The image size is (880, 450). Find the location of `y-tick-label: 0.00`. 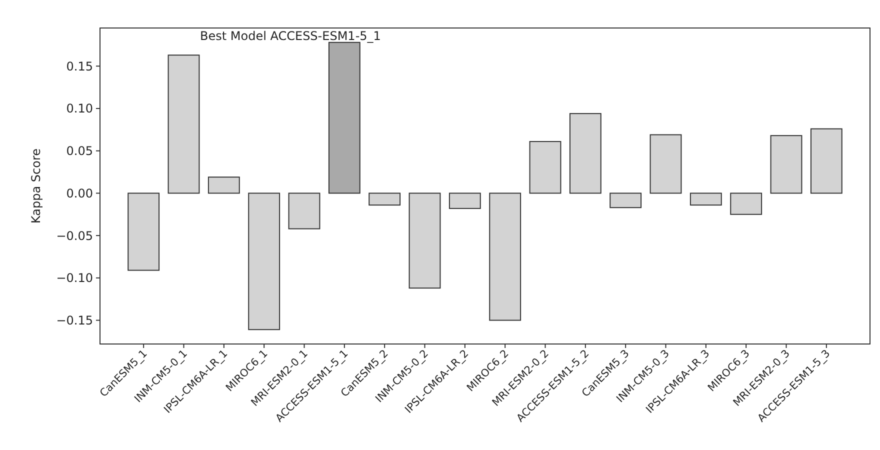

y-tick-label: 0.00 is located at coordinates (79, 193).